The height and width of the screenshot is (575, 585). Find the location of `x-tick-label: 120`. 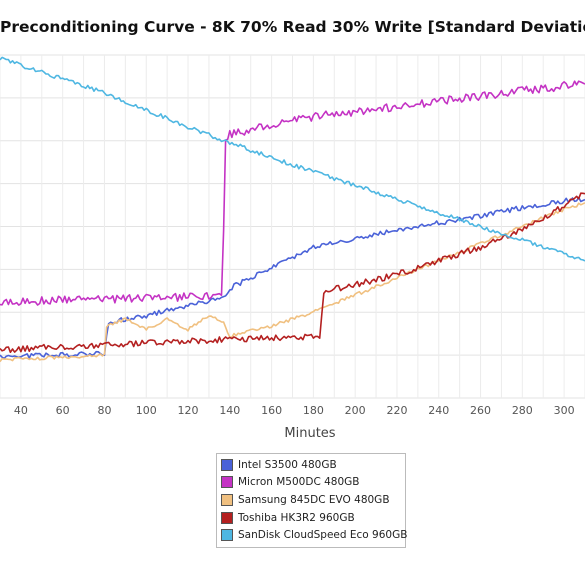

x-tick-label: 120 is located at coordinates (188, 410).